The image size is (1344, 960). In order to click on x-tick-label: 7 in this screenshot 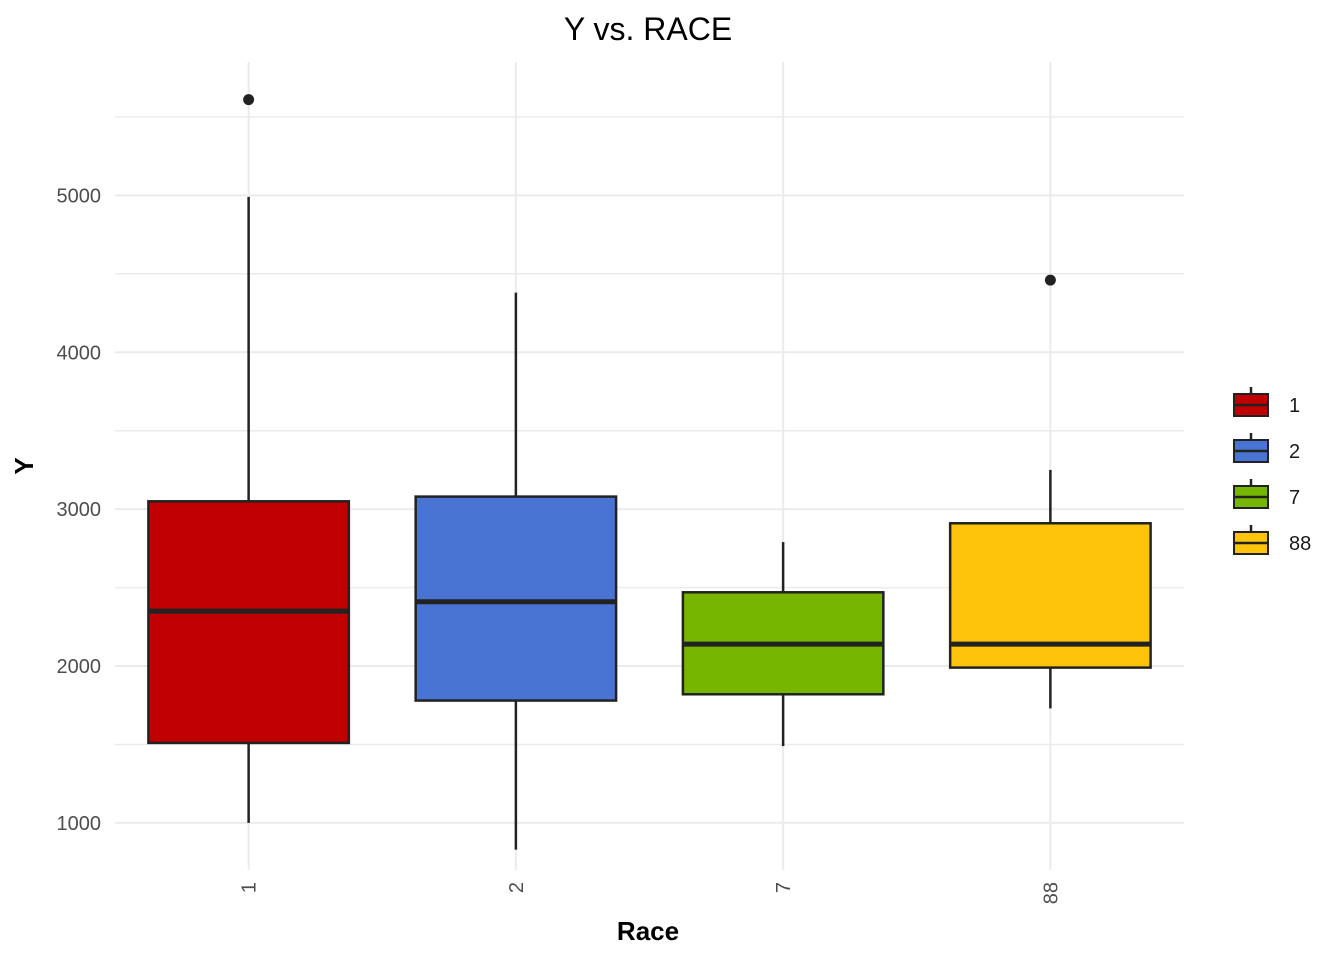, I will do `click(784, 887)`.